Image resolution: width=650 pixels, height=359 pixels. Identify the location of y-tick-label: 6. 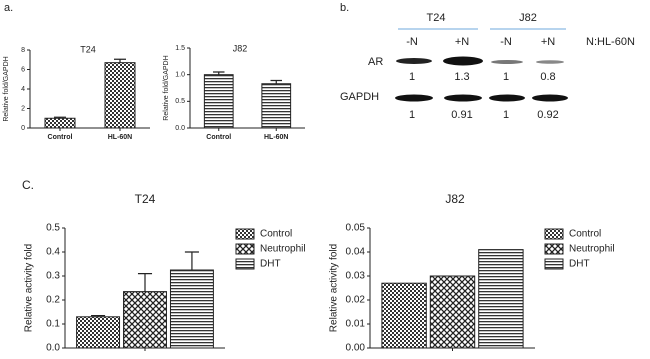
(23, 69).